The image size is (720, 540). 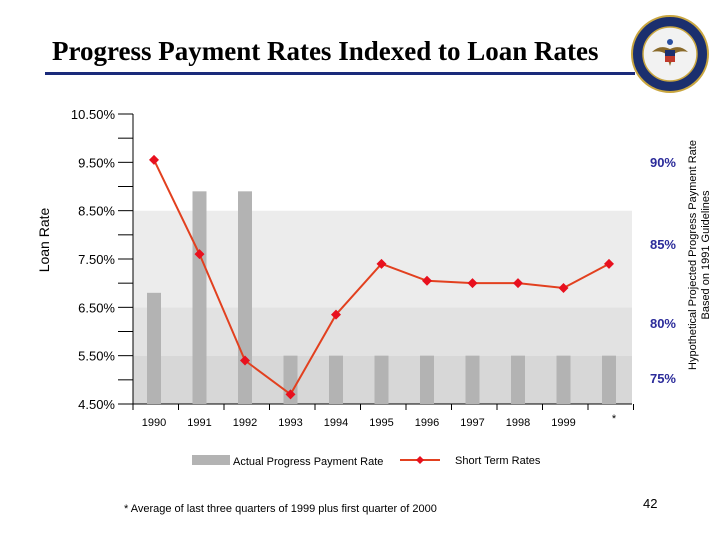 I want to click on x-tick-label: 1990, so click(x=154, y=423).